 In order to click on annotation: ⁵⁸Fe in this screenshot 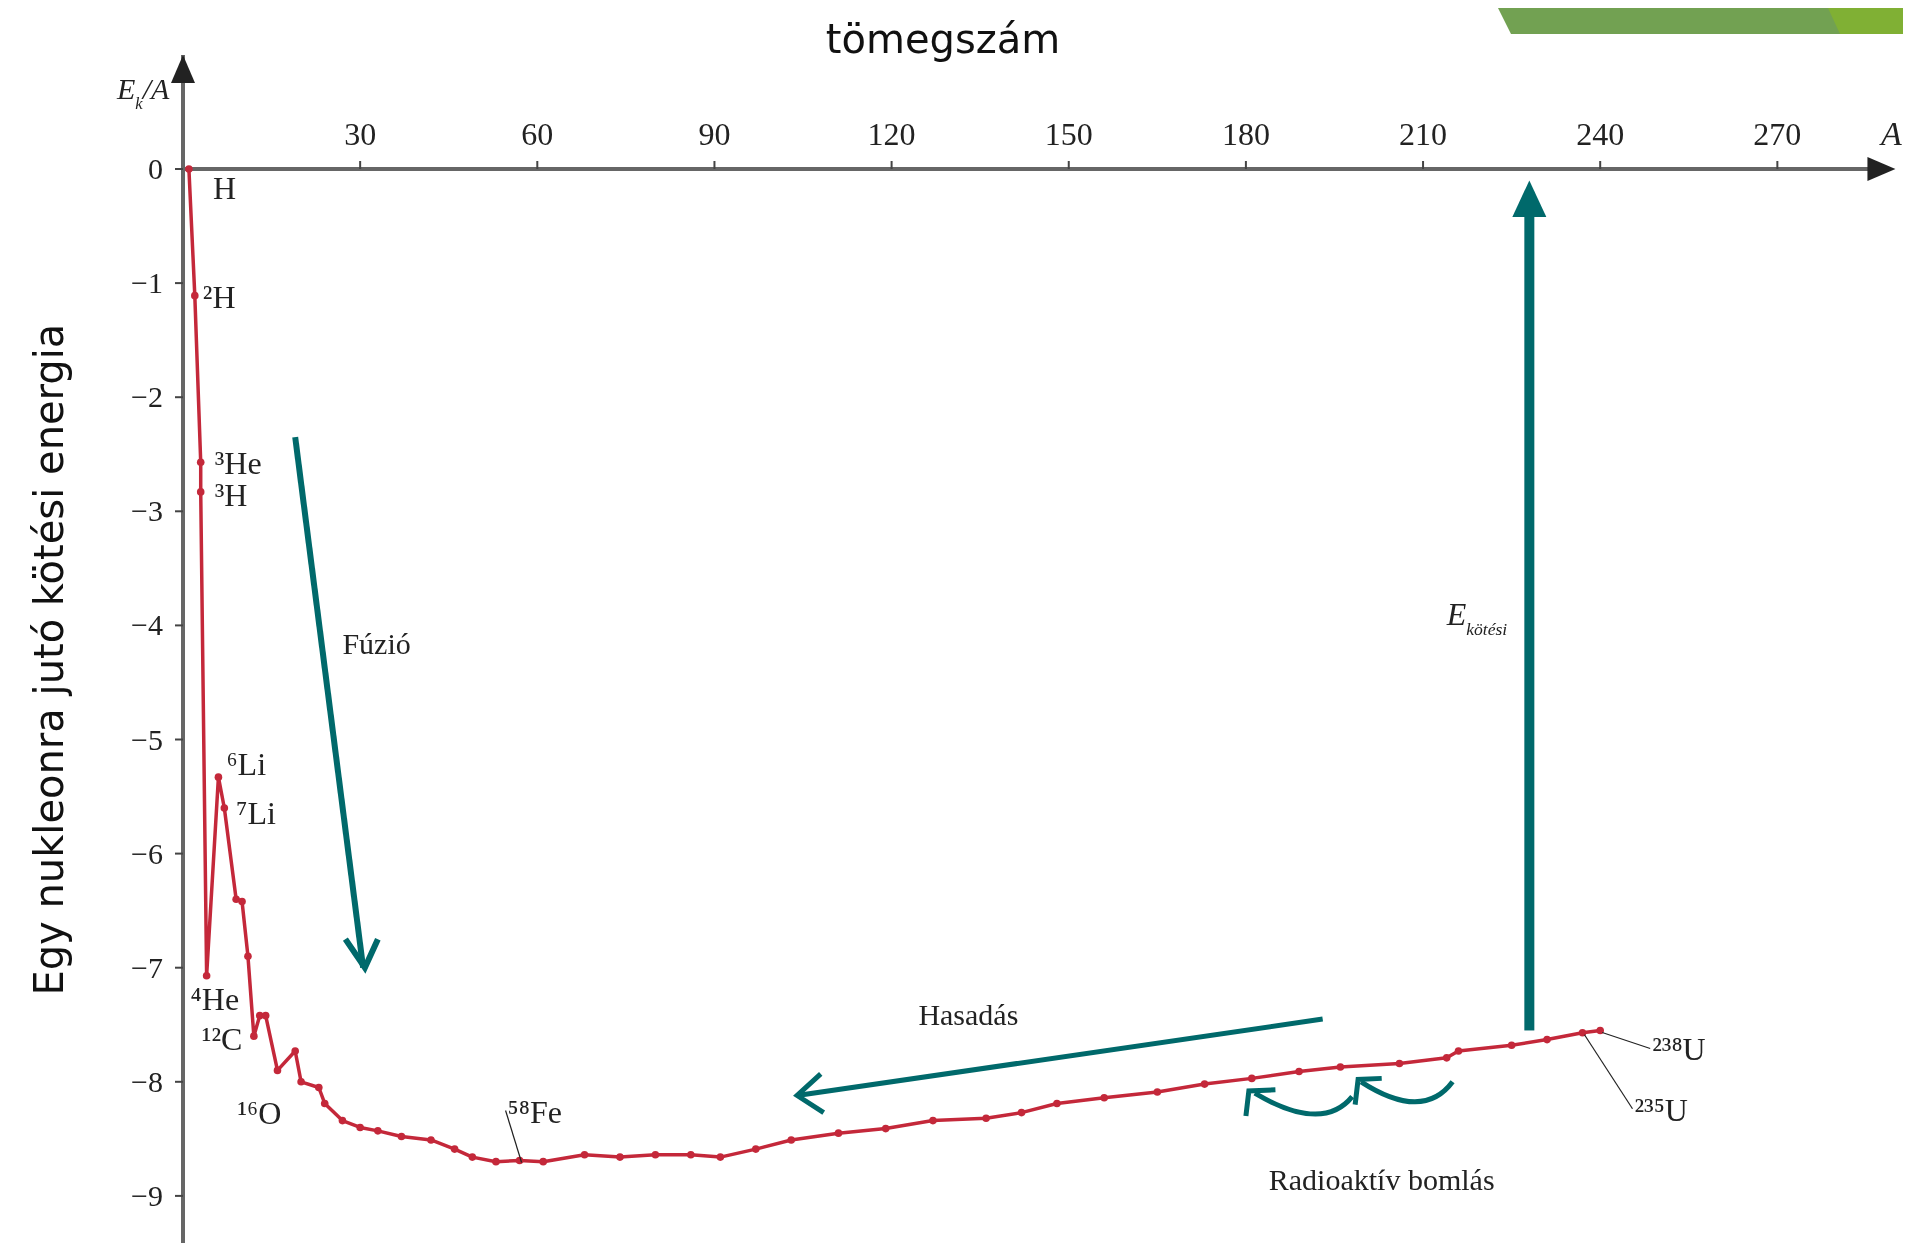, I will do `click(534, 1111)`.